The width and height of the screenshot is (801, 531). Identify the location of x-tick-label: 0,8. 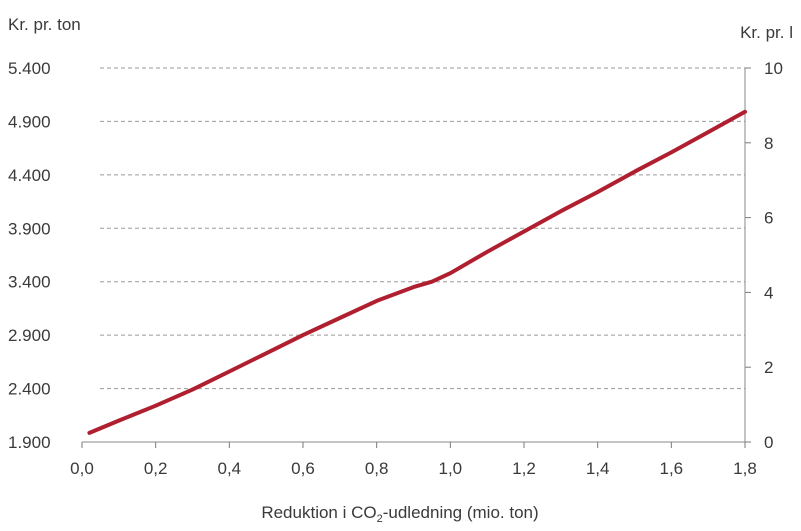
(377, 468).